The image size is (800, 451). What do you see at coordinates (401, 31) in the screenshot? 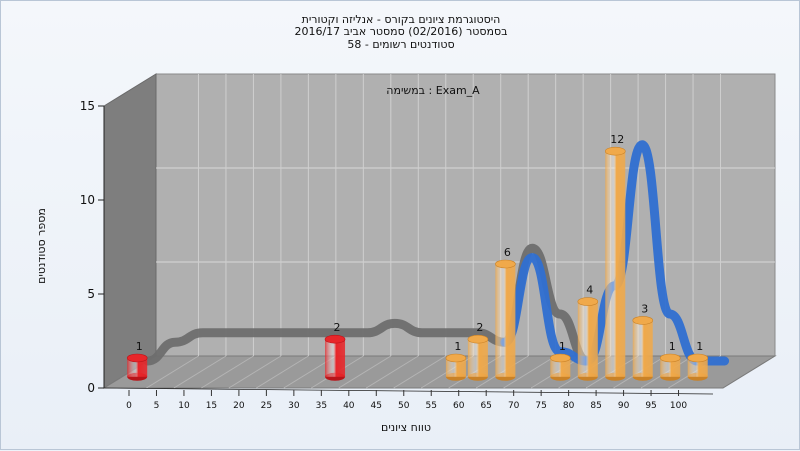
I see `chart-title-line-2: בסמסטר (02/2016) סמסטר אביב 2016/17` at bounding box center [401, 31].